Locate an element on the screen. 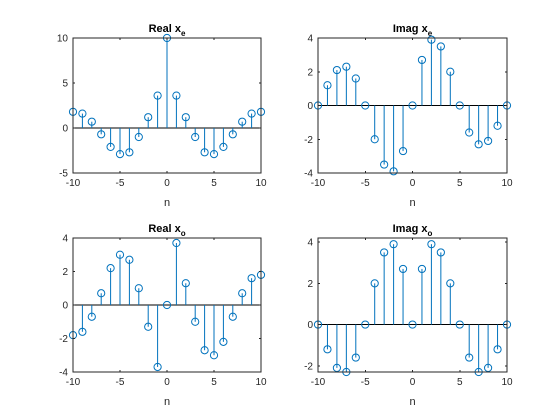 Image resolution: width=560 pixels, height=420 pixels. chart-title: Imag xe is located at coordinates (413, 30).